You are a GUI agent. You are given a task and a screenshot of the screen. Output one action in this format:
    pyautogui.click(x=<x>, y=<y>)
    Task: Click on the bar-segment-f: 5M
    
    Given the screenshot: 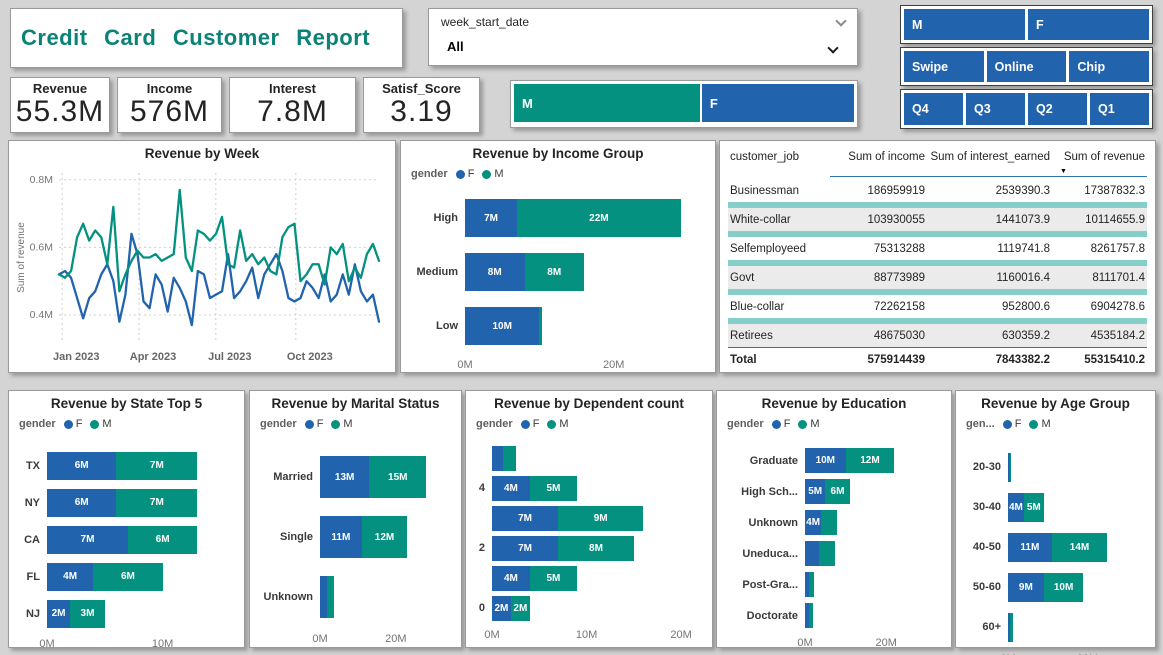 What is the action you would take?
    pyautogui.click(x=815, y=491)
    